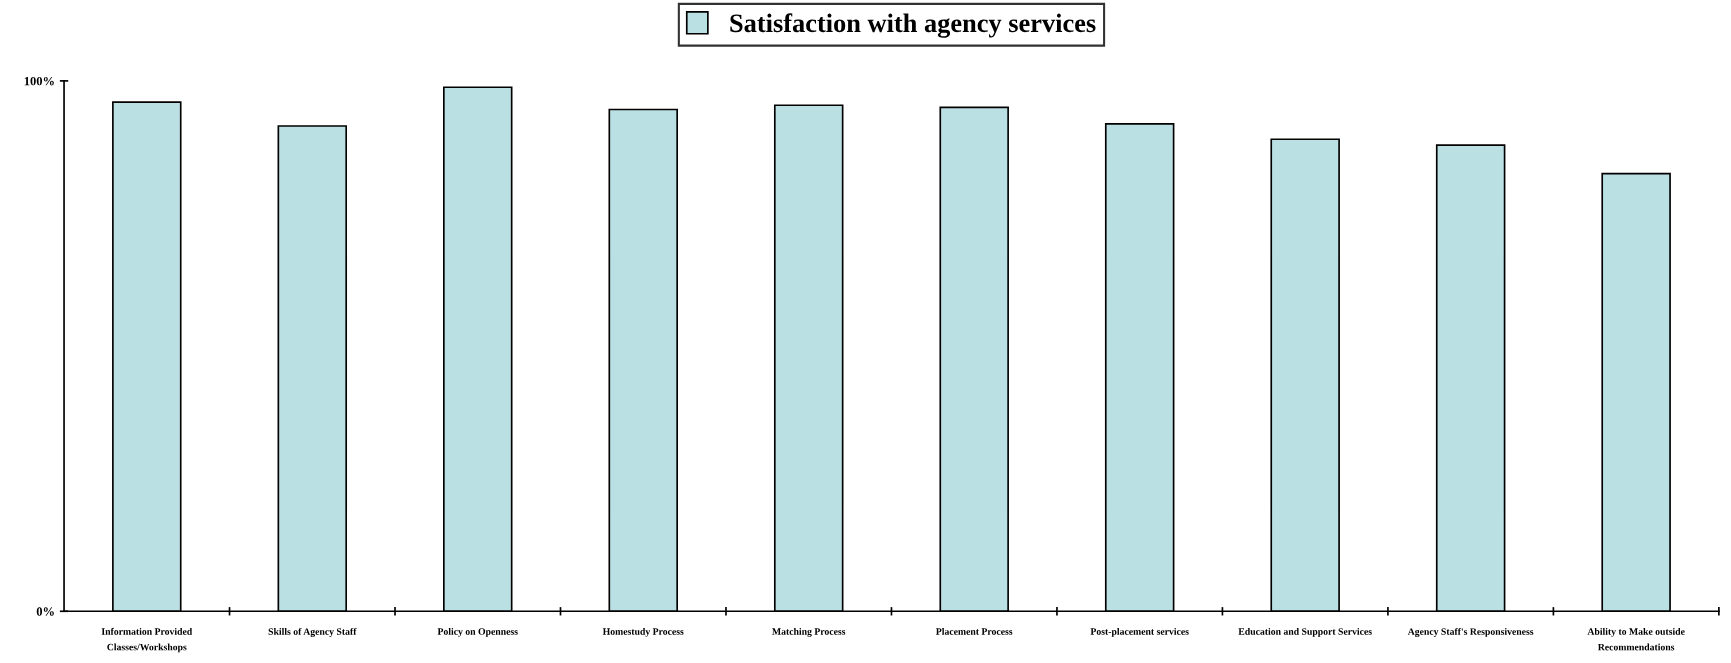  What do you see at coordinates (312, 632) in the screenshot?
I see `x-tick-label: Skills of Agency Staff` at bounding box center [312, 632].